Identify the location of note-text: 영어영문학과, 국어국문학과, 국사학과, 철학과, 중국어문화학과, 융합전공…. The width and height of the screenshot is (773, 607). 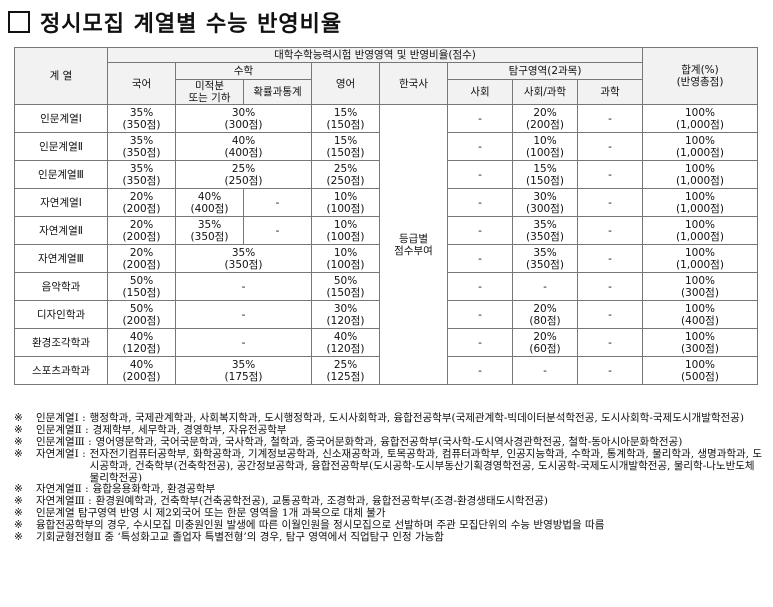
(389, 441).